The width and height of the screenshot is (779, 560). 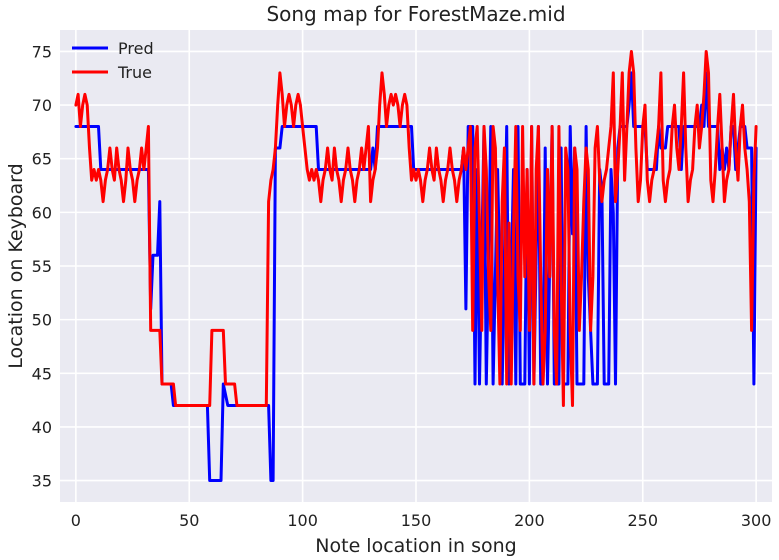 What do you see at coordinates (302, 520) in the screenshot?
I see `x-tick-label: 100` at bounding box center [302, 520].